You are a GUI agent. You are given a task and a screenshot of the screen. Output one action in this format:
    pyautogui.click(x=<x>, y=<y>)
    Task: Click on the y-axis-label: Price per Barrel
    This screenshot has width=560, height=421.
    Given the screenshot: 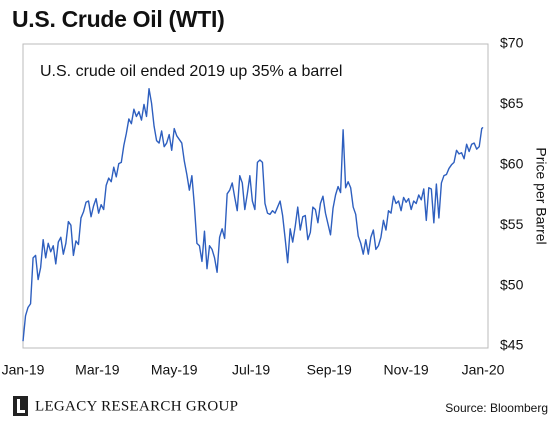 What is the action you would take?
    pyautogui.click(x=541, y=195)
    